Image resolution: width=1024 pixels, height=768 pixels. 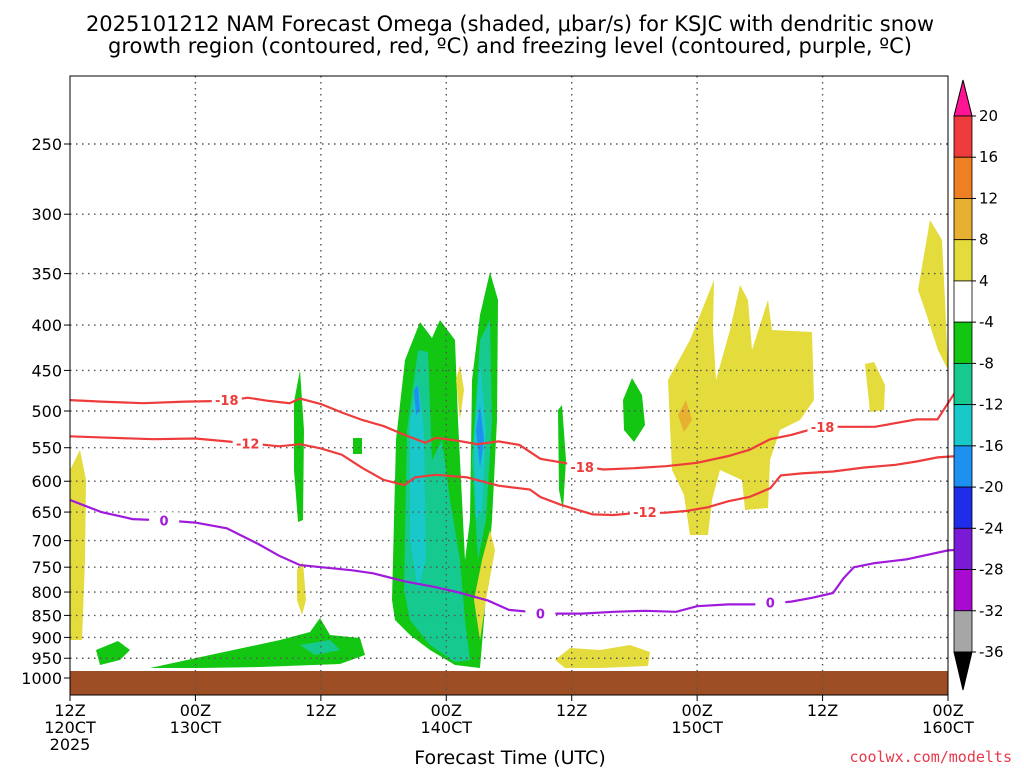 What do you see at coordinates (46, 325) in the screenshot?
I see `y-tick-label: 400` at bounding box center [46, 325].